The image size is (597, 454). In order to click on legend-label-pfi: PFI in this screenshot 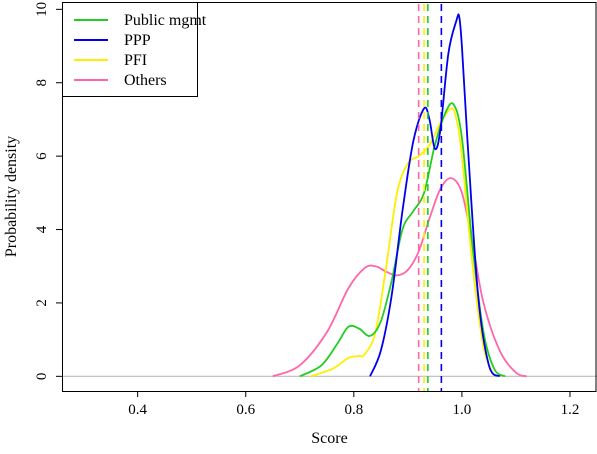, I will do `click(135, 60)`.